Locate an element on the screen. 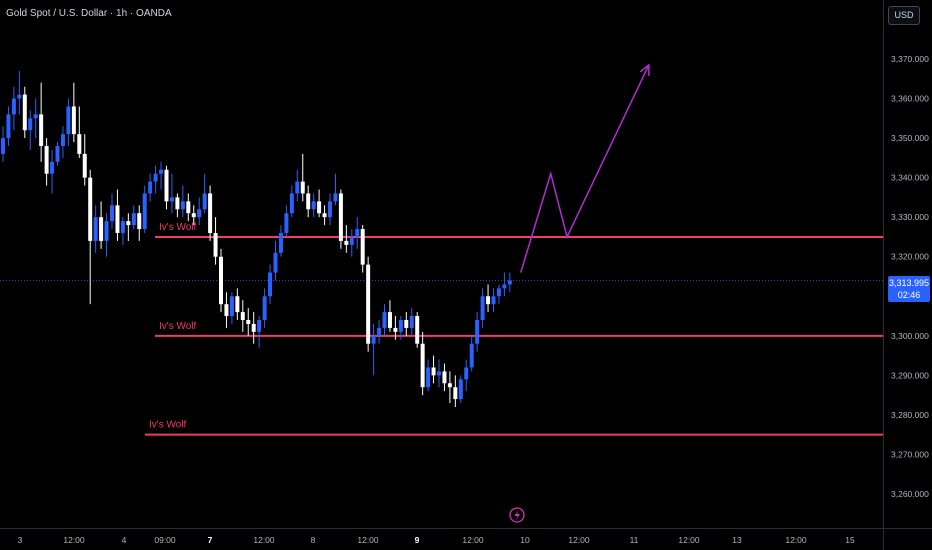  price-tick-label: 3,280.000 is located at coordinates (910, 415).